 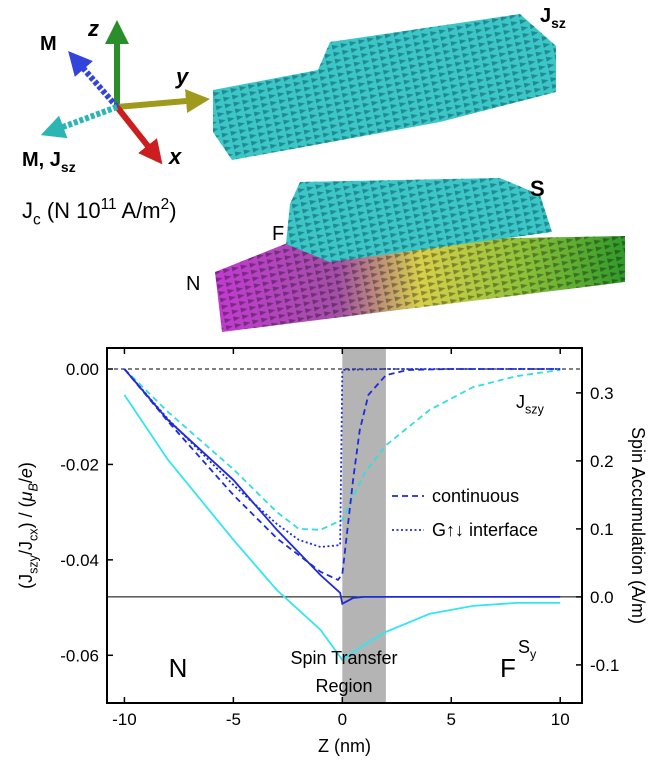 What do you see at coordinates (342, 719) in the screenshot?
I see `x-tick-label: 0` at bounding box center [342, 719].